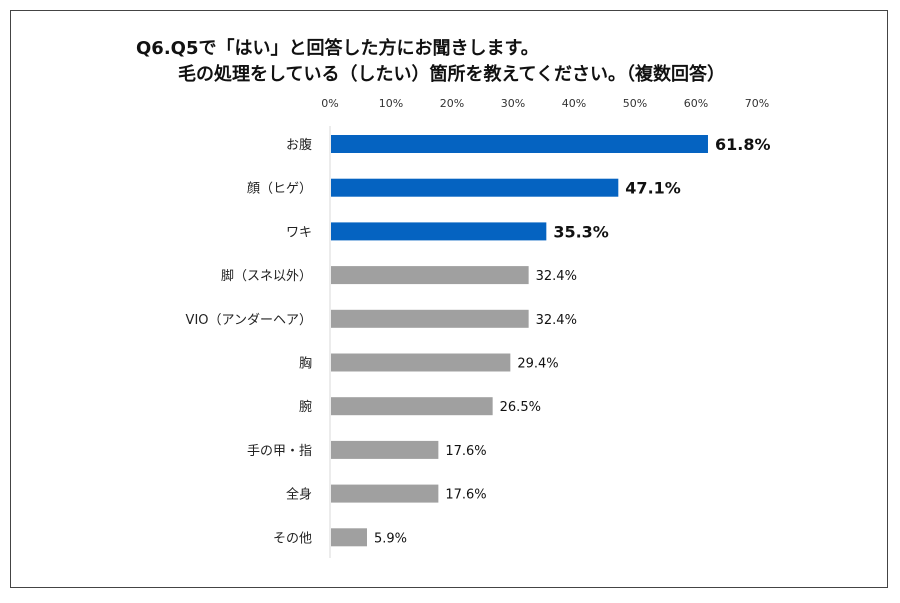  What do you see at coordinates (581, 231) in the screenshot?
I see `data-label: 35.3%` at bounding box center [581, 231].